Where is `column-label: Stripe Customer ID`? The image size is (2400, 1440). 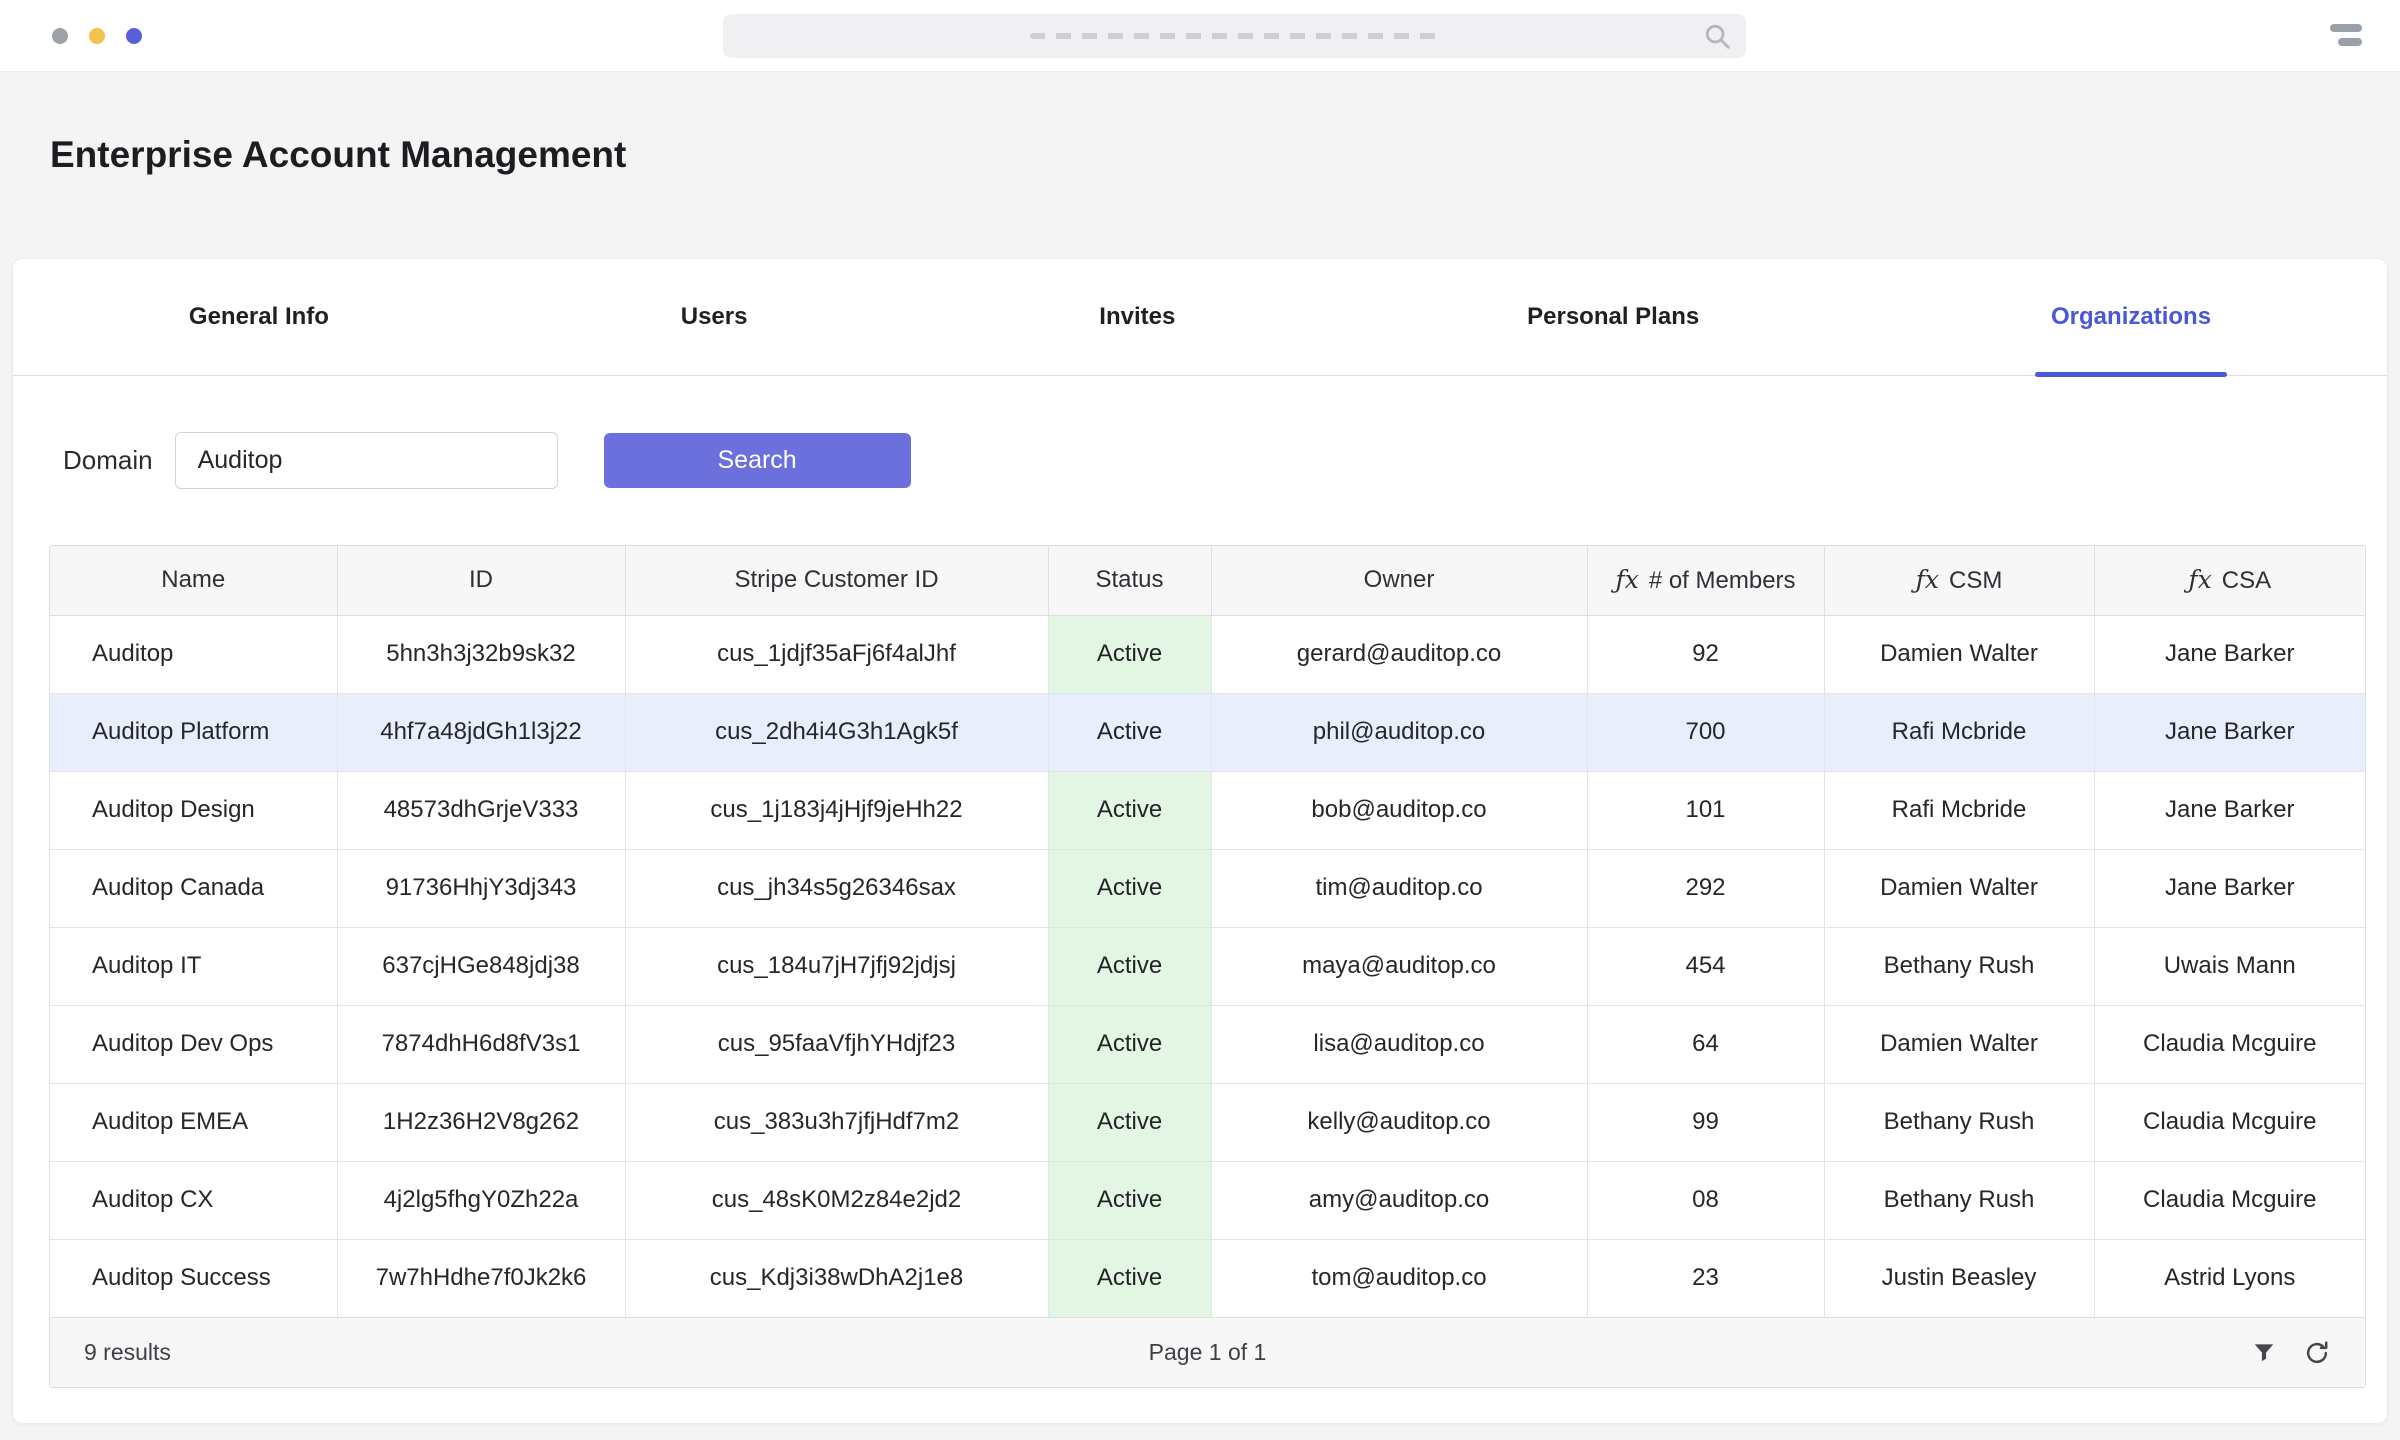
column-label: Stripe Customer ID is located at coordinates (836, 580).